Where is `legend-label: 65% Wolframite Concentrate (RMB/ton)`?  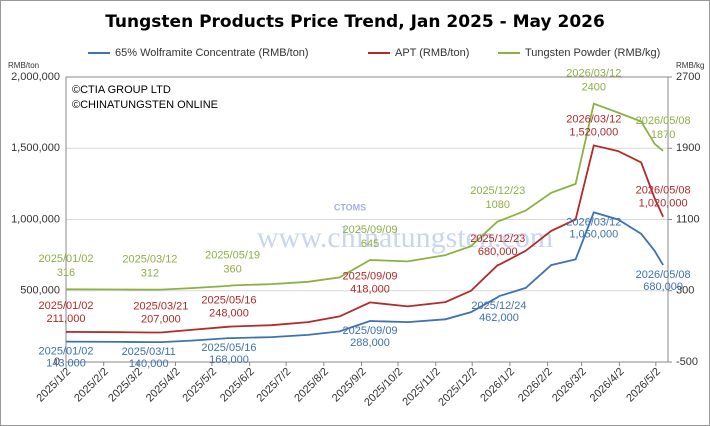
legend-label: 65% Wolframite Concentrate (RMB/ton) is located at coordinates (212, 53).